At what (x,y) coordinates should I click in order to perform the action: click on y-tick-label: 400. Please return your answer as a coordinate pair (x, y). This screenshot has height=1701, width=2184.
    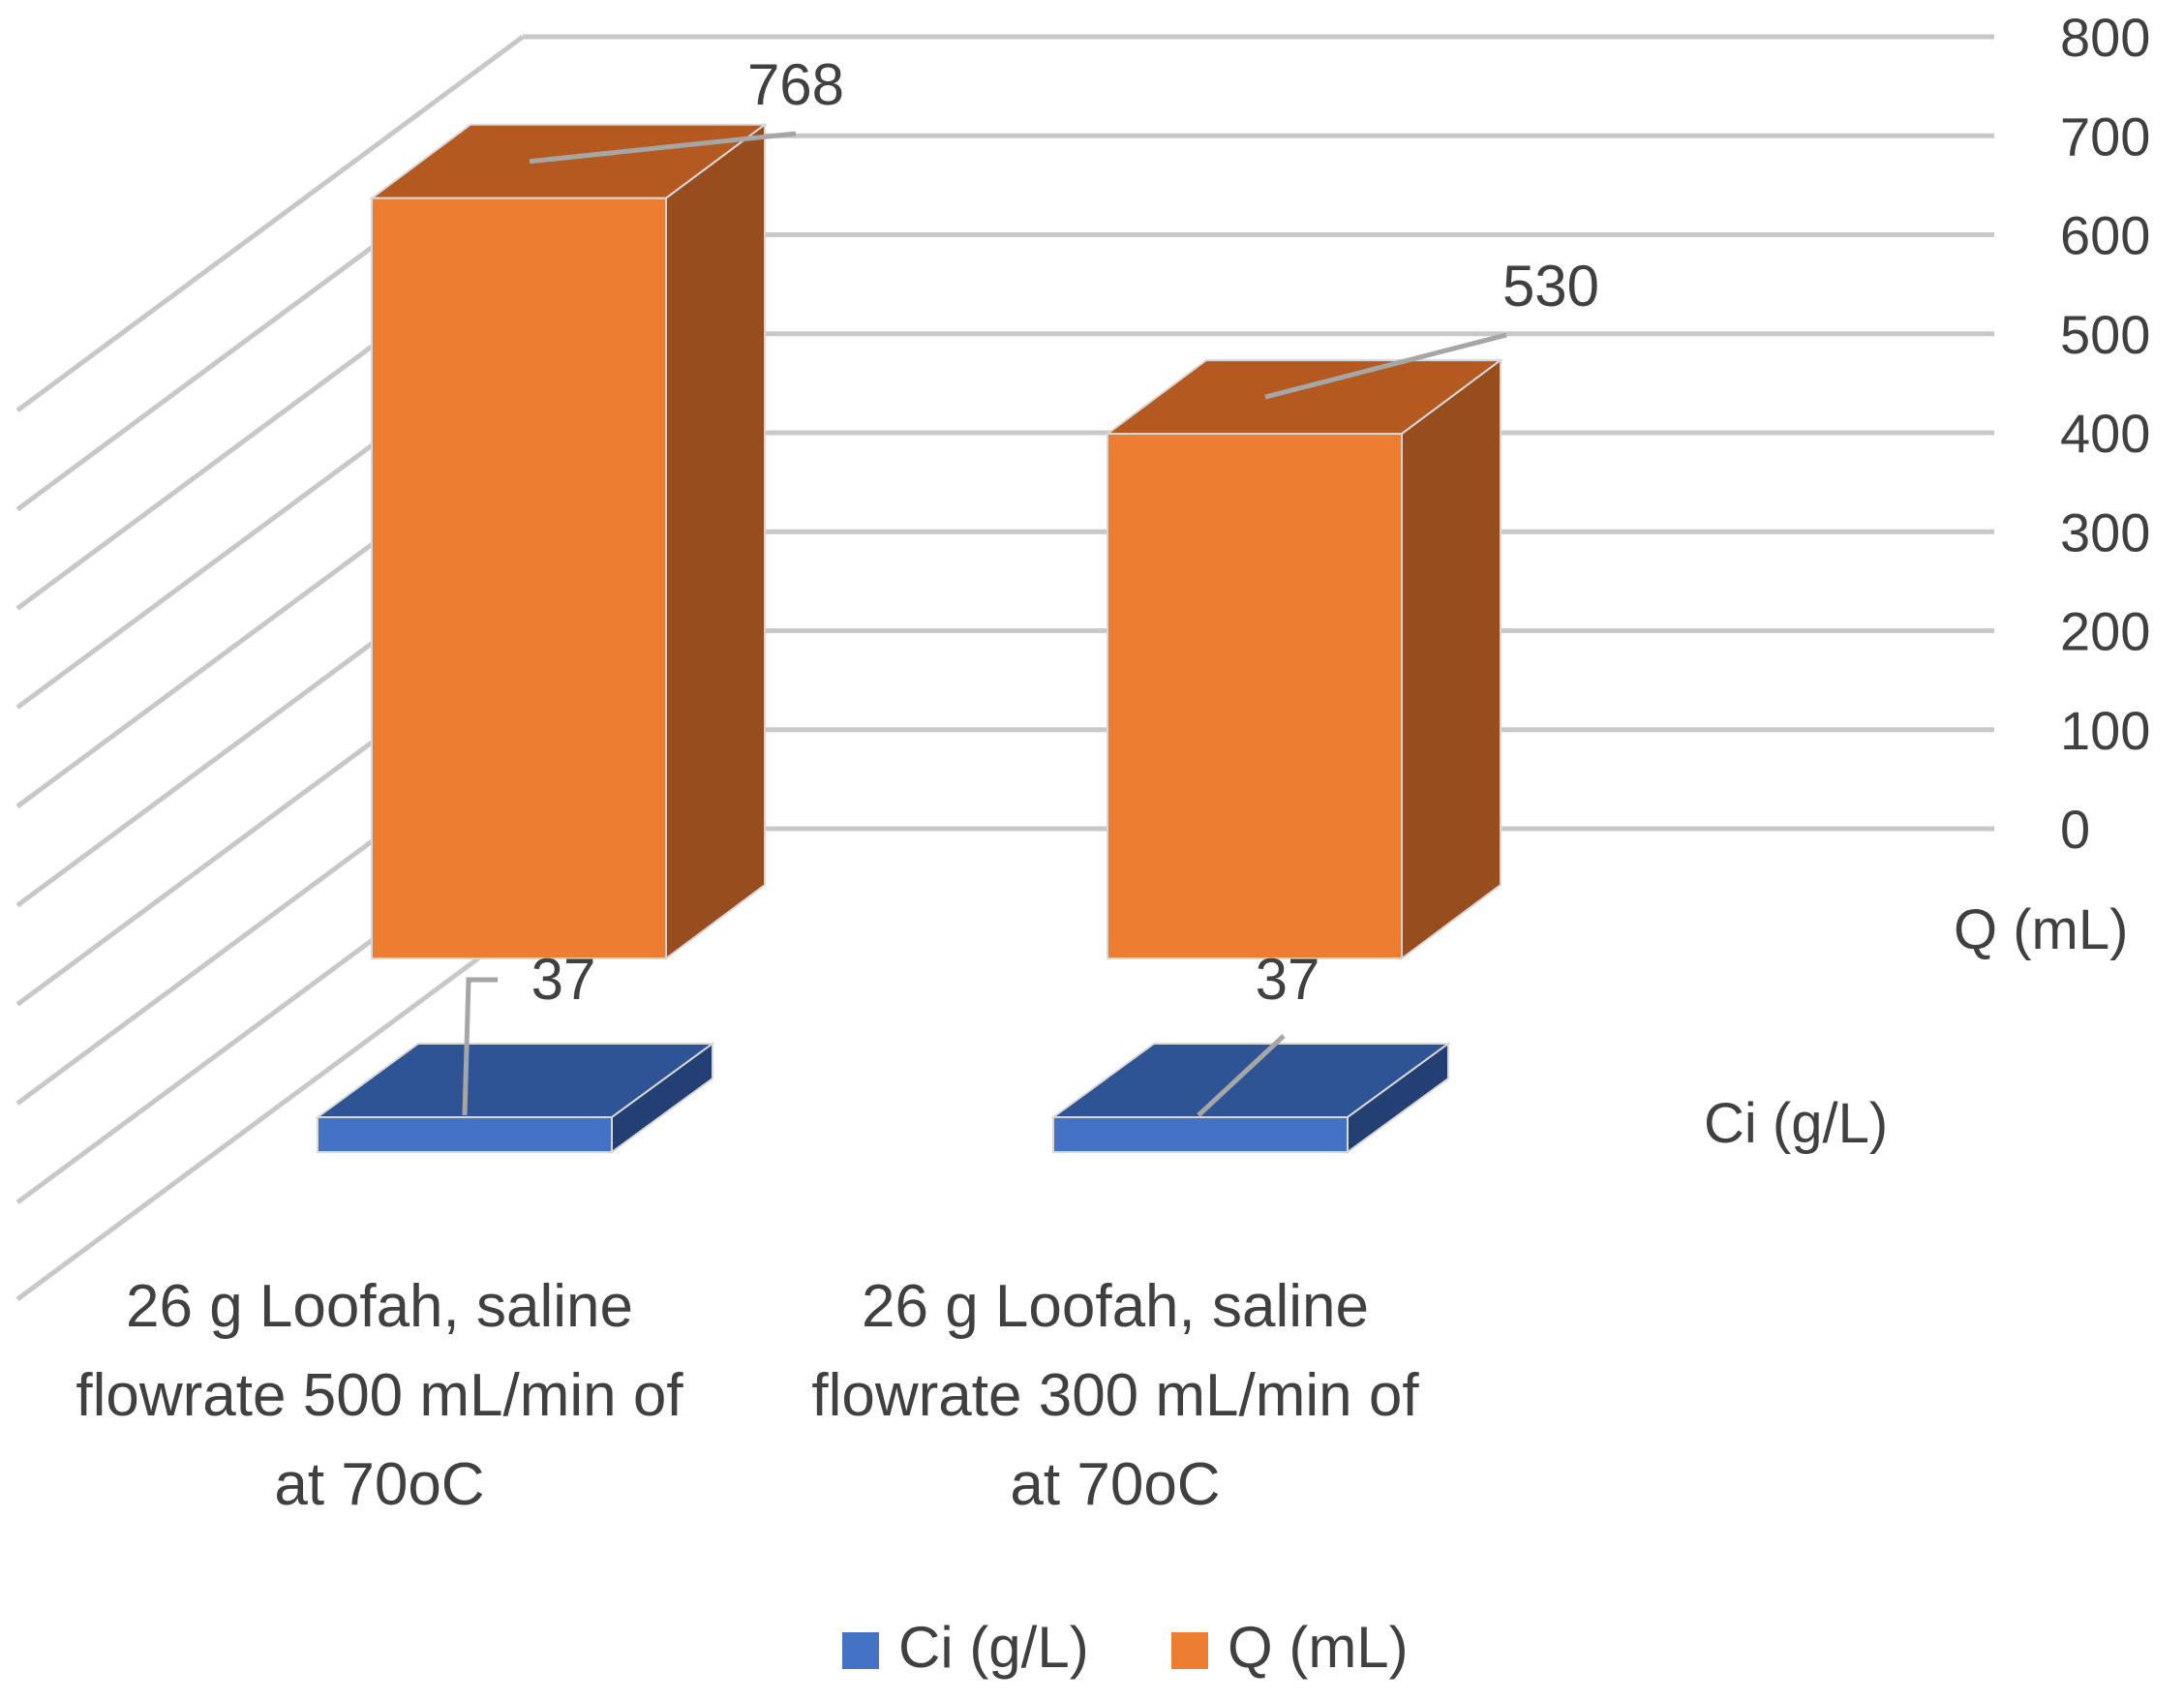
    Looking at the image, I should click on (2105, 434).